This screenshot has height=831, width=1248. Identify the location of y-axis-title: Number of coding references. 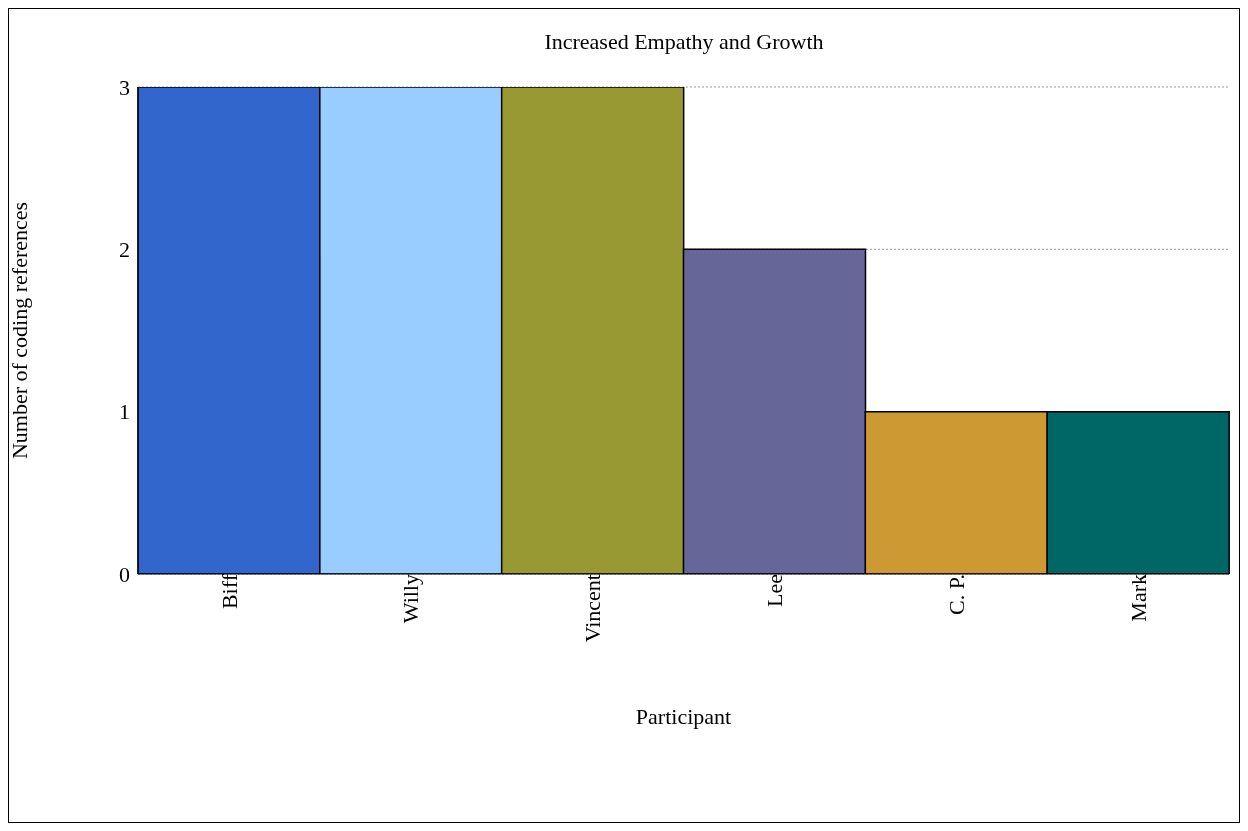
(19, 330).